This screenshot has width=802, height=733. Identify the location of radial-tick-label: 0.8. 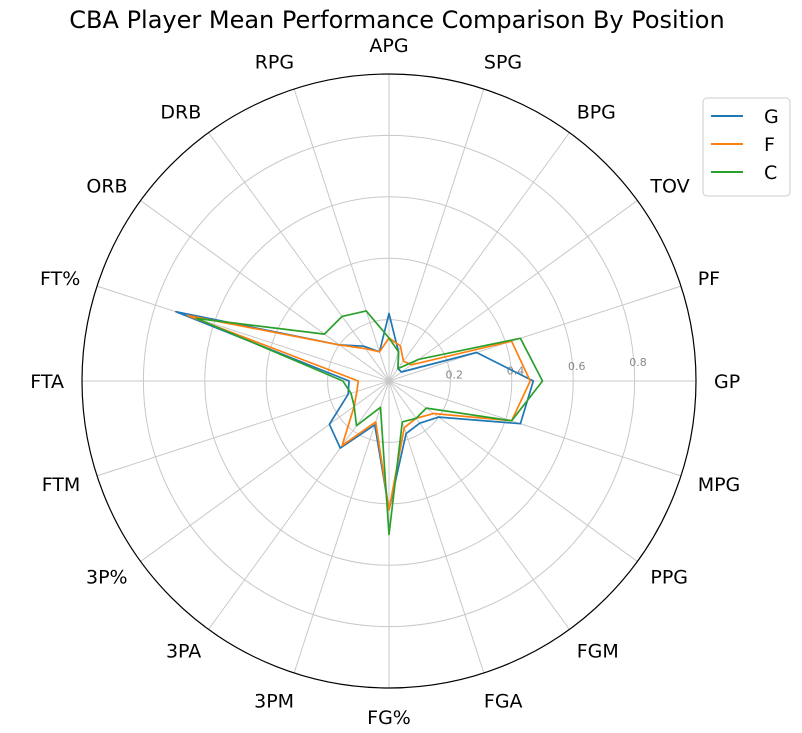
(638, 362).